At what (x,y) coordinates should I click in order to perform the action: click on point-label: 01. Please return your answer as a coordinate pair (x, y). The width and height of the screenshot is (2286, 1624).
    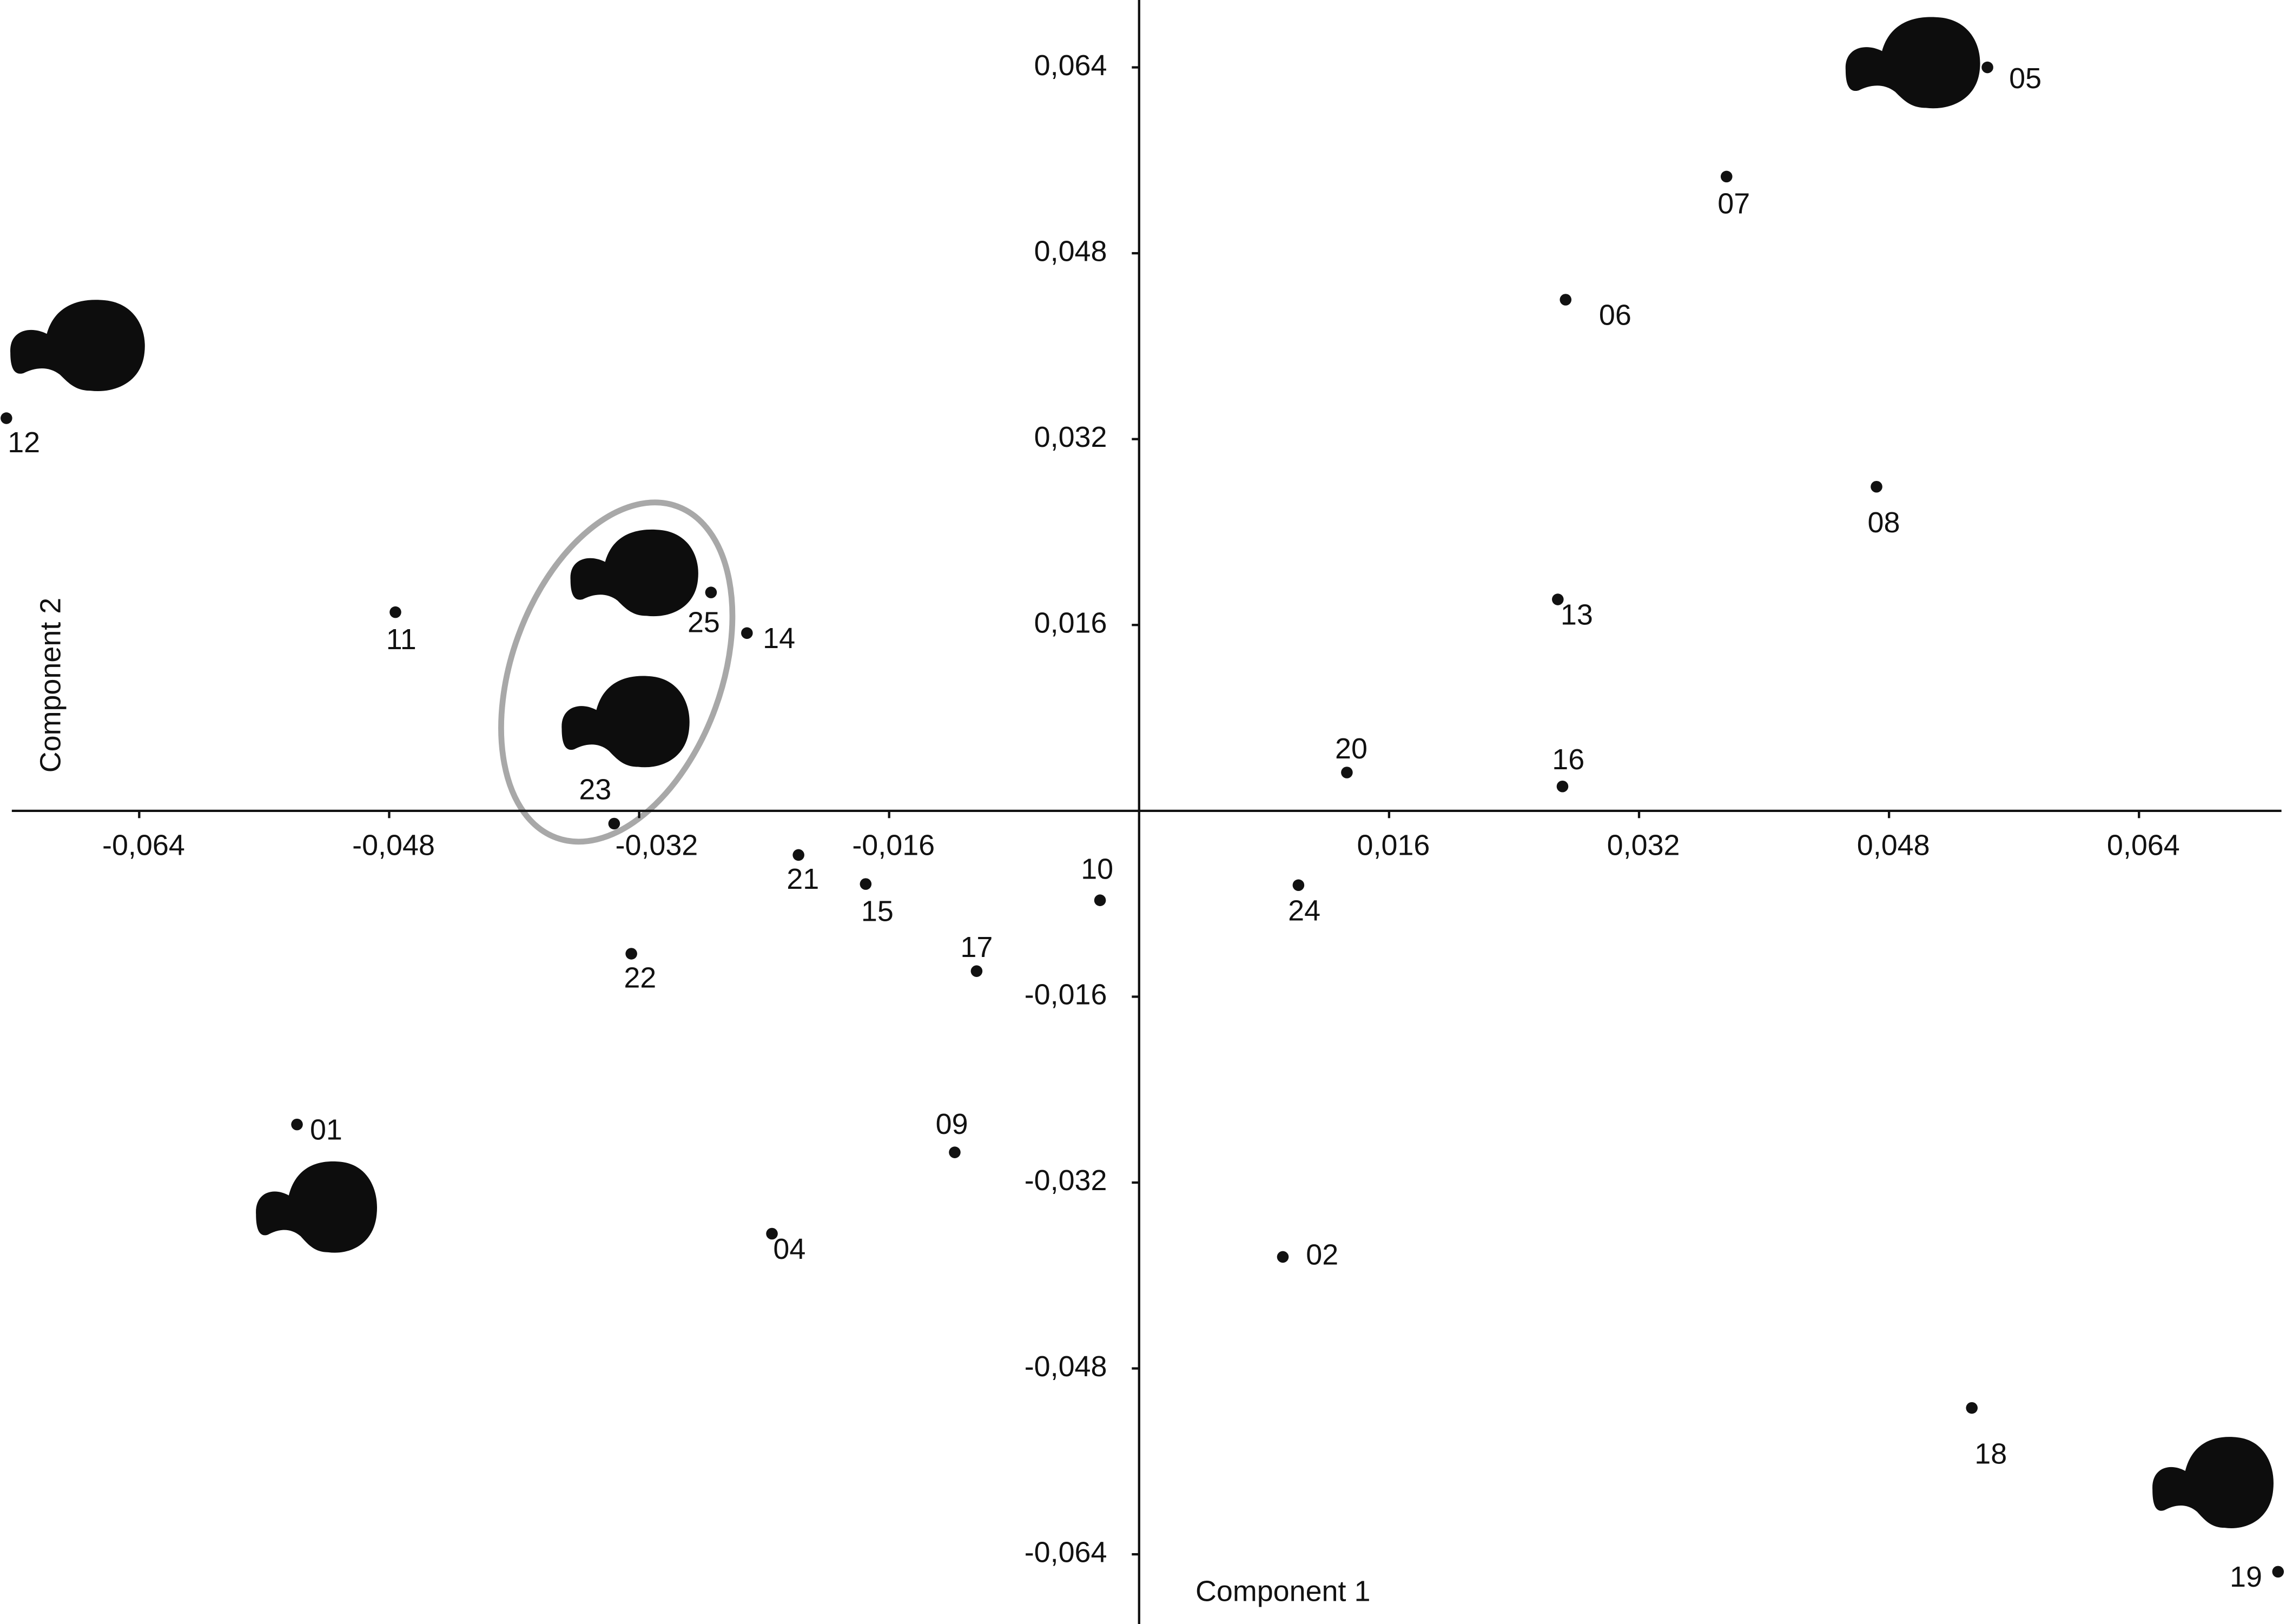
    Looking at the image, I should click on (326, 1130).